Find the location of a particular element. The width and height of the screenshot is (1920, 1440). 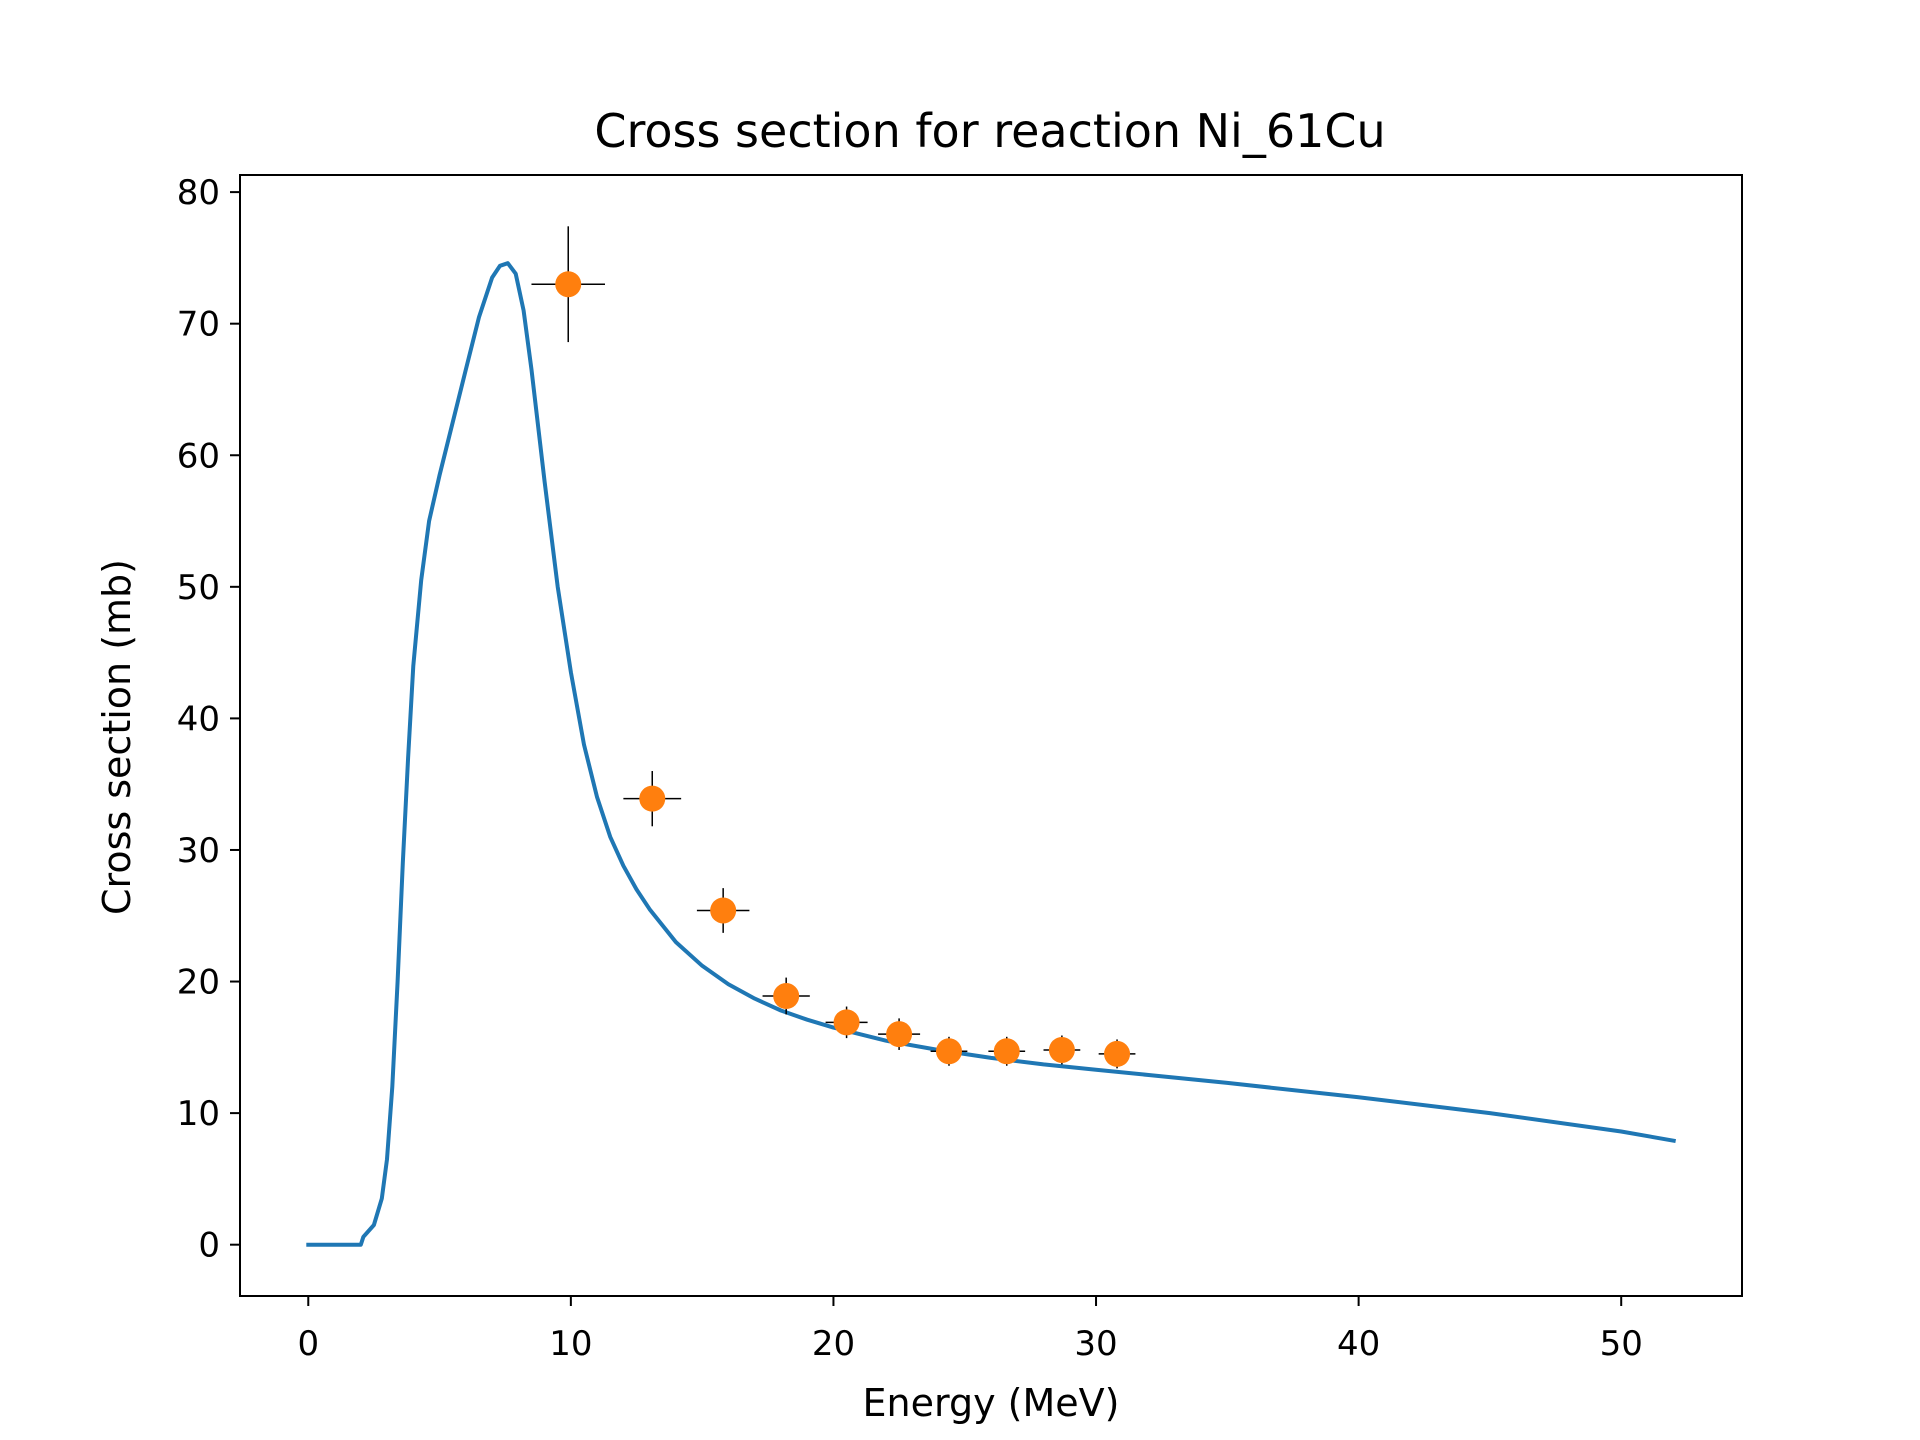

x-axis-label: Energy (MeV) is located at coordinates (991, 1403).